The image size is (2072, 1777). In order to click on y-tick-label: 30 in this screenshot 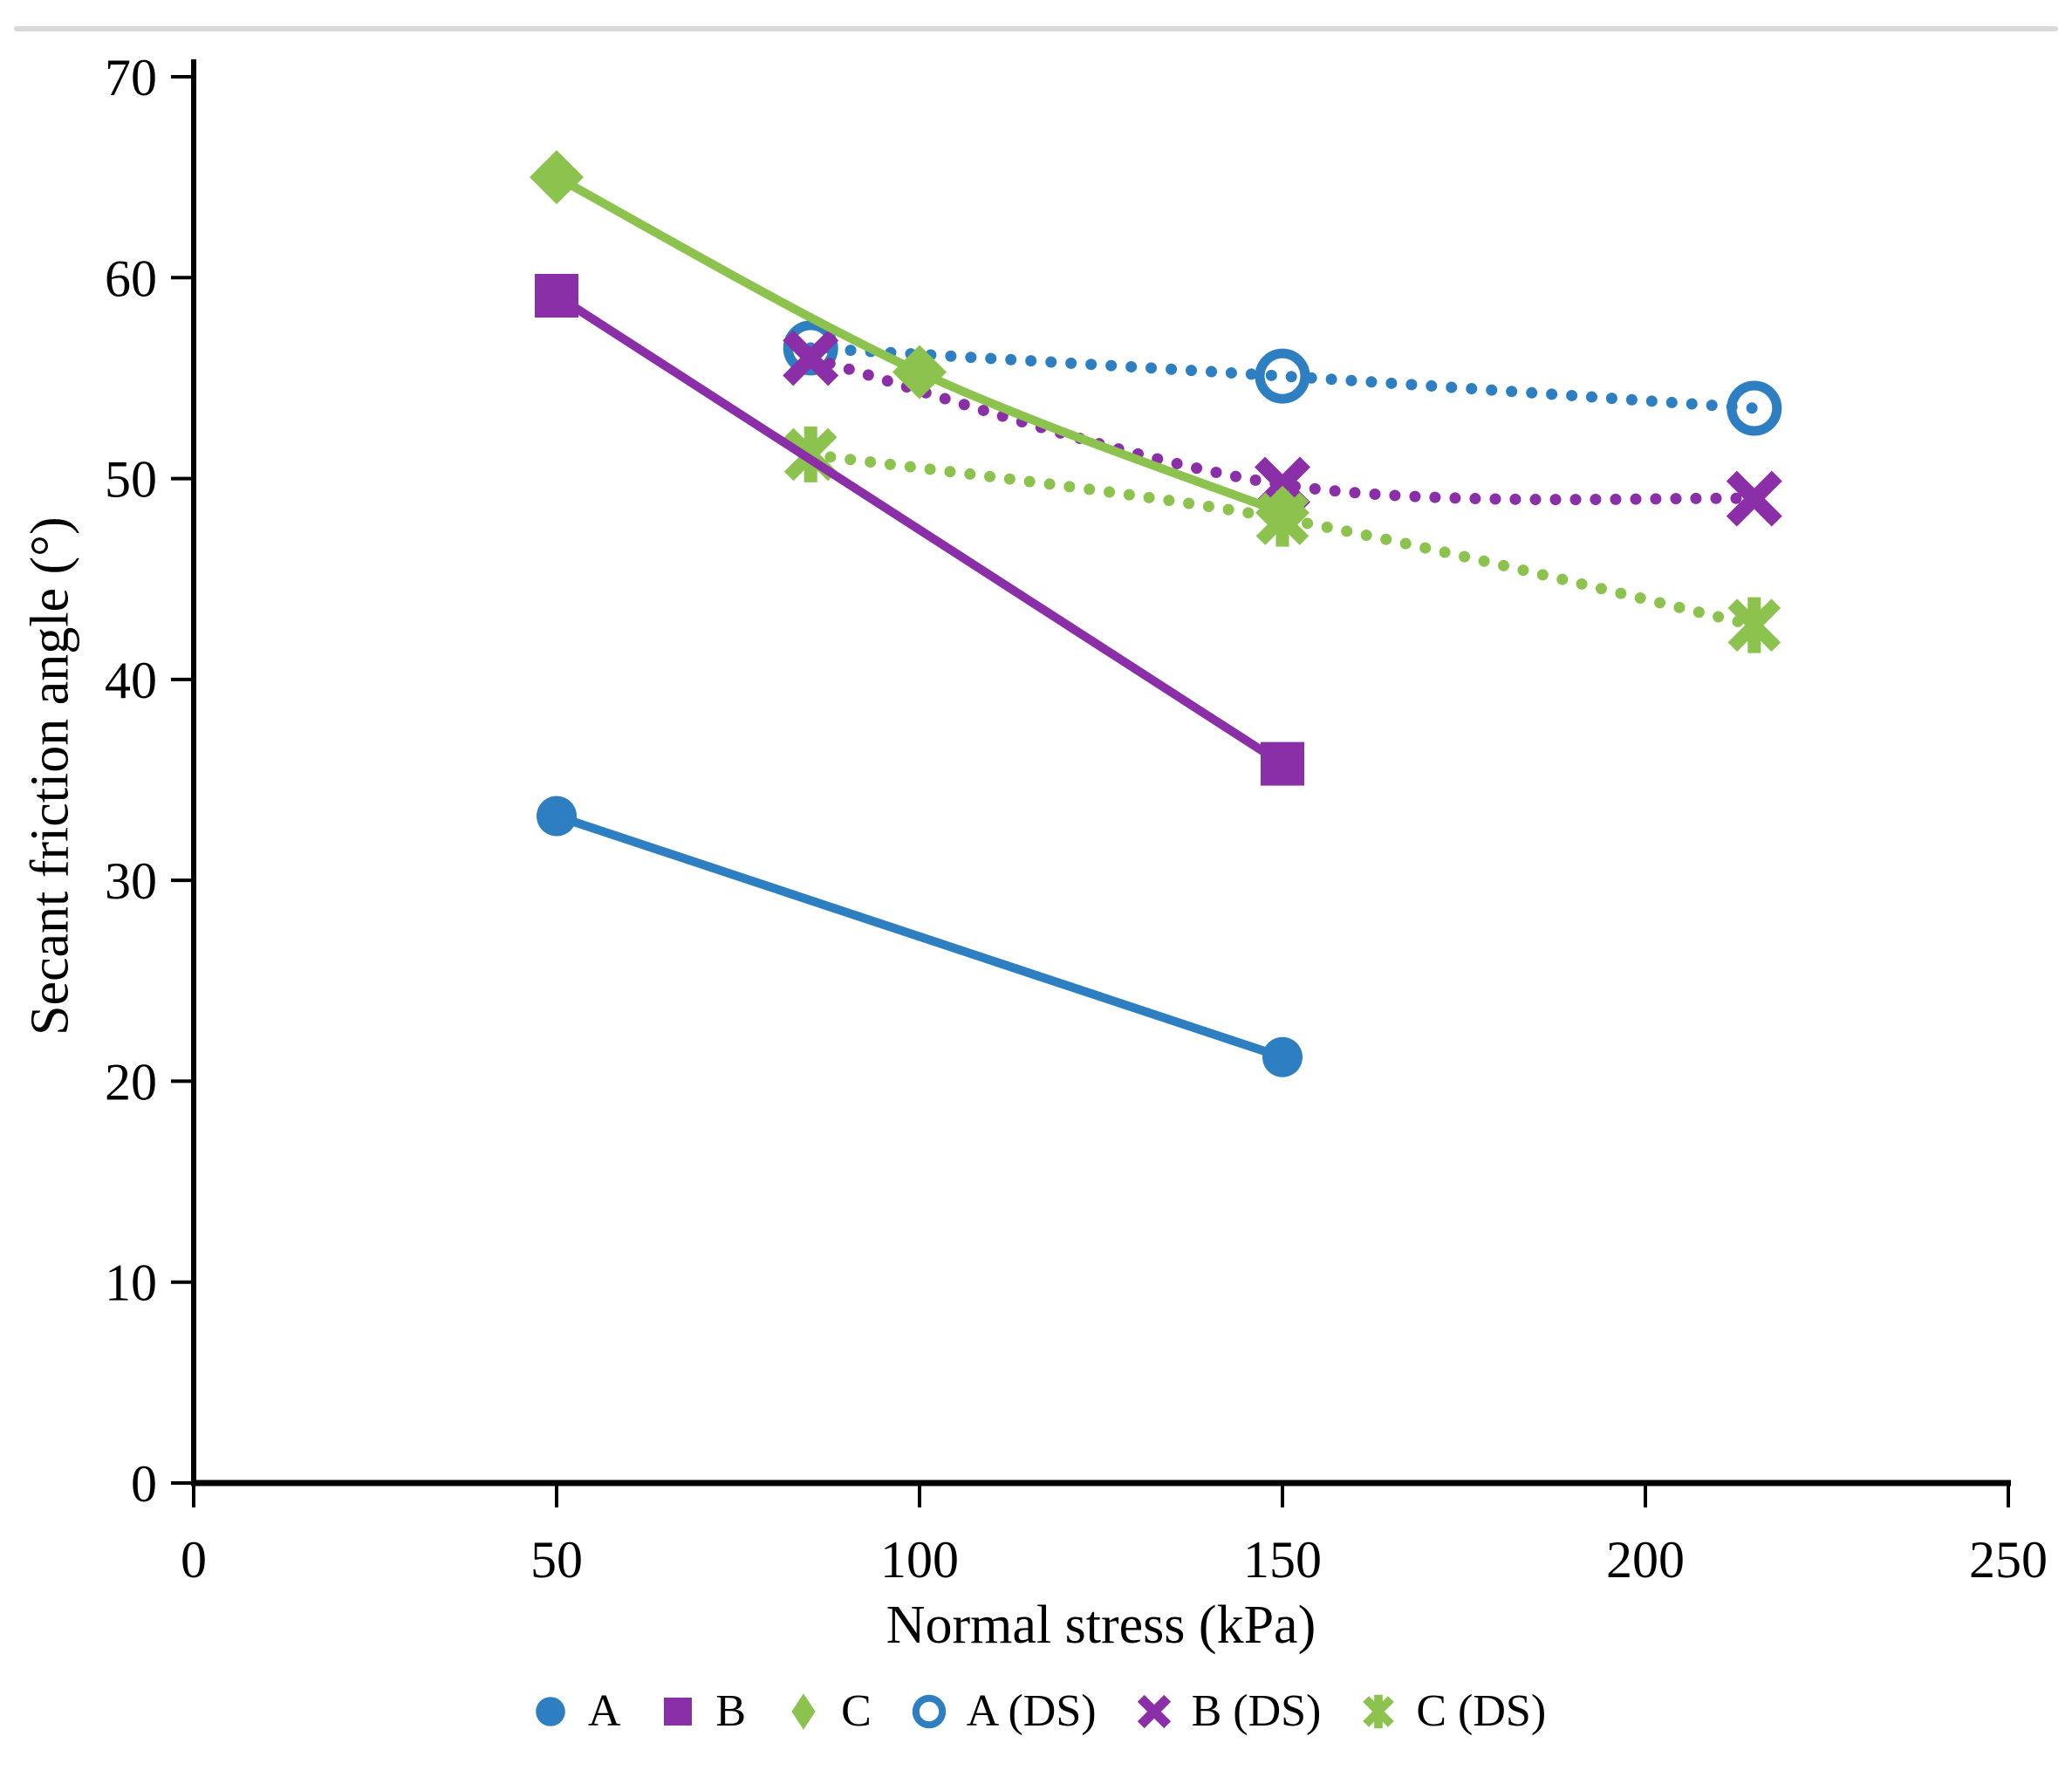, I will do `click(131, 881)`.